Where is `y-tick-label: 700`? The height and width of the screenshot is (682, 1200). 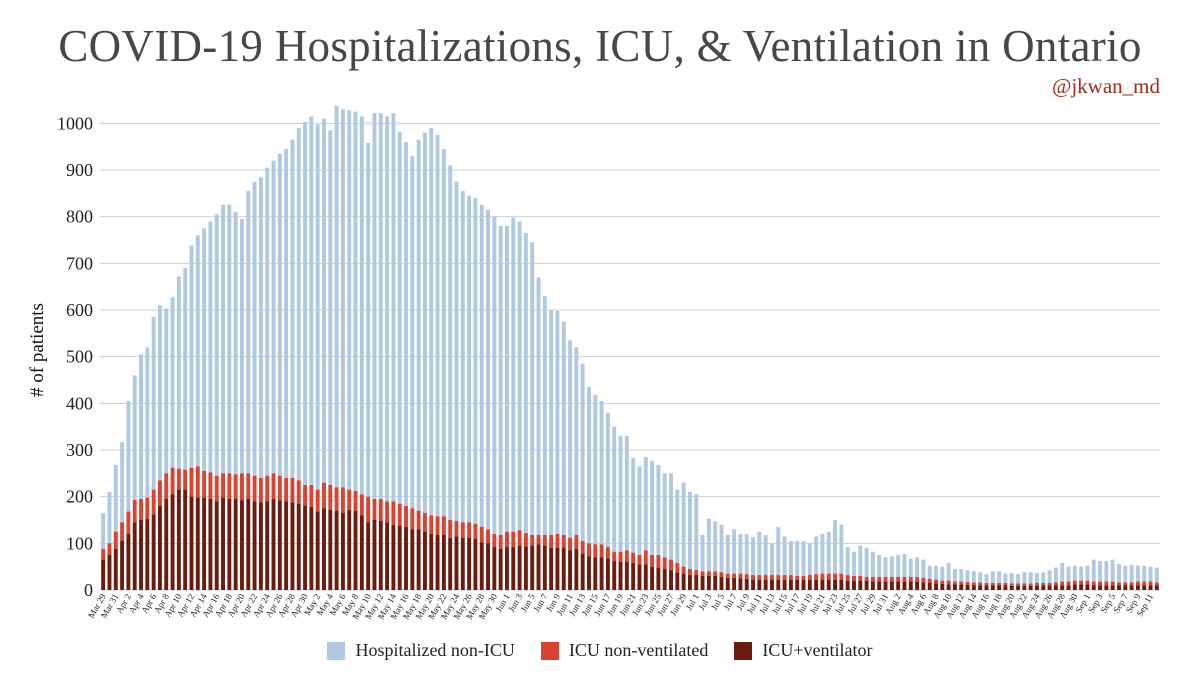 y-tick-label: 700 is located at coordinates (79, 263).